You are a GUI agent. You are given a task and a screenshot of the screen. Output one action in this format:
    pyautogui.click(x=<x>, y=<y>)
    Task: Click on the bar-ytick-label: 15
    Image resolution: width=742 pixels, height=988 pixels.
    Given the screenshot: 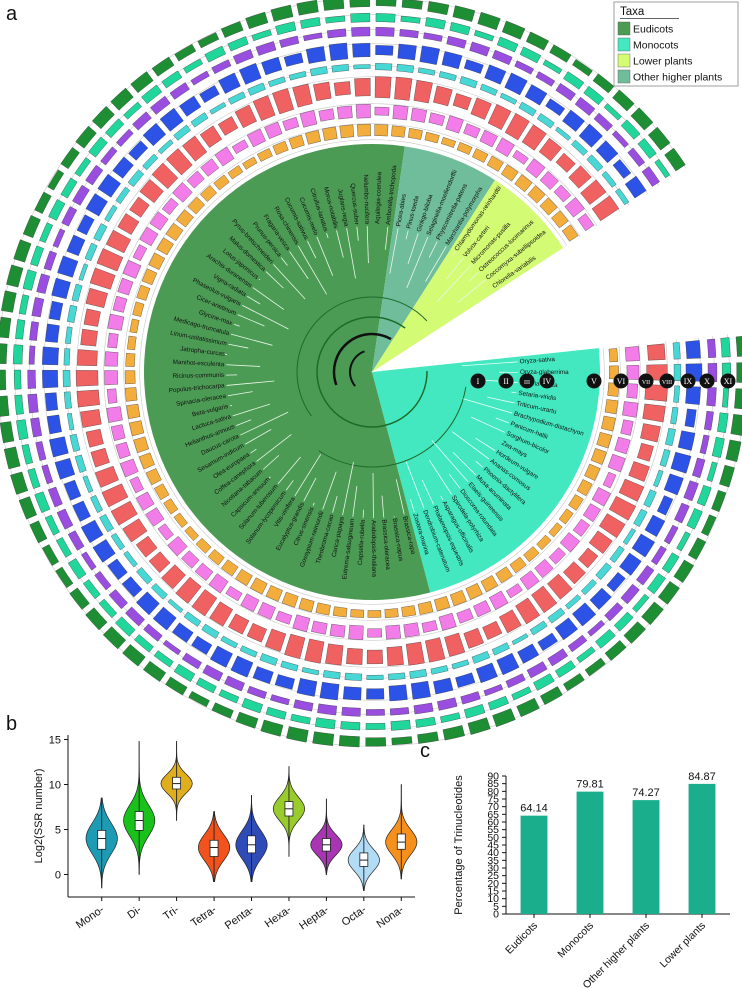 What is the action you would take?
    pyautogui.click(x=493, y=892)
    